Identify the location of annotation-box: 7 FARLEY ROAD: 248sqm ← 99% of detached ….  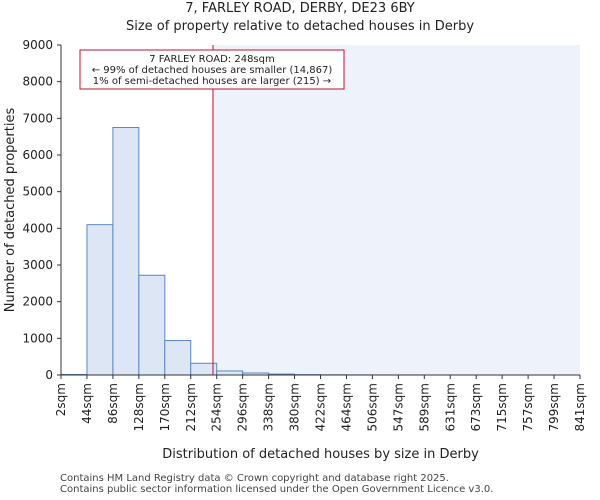
(212, 69).